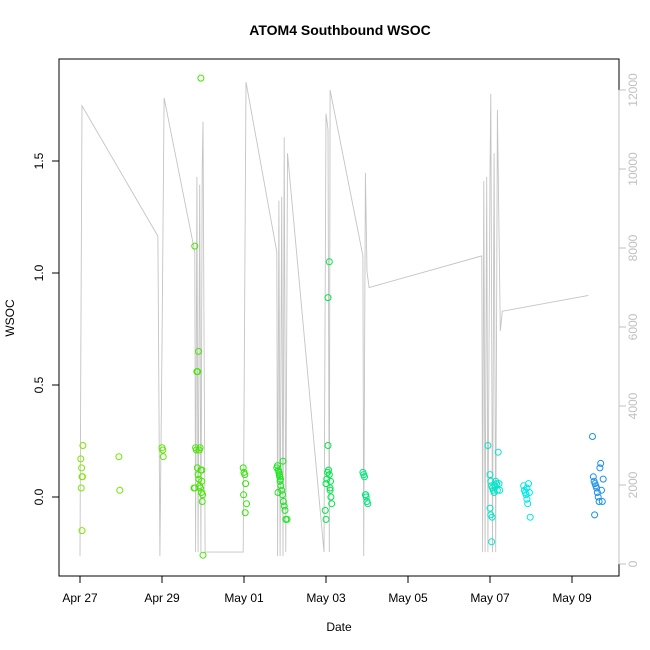 This screenshot has width=650, height=650. I want to click on y-axis-left: 0.0 0.5 1.0 1.5, so click(45, 328).